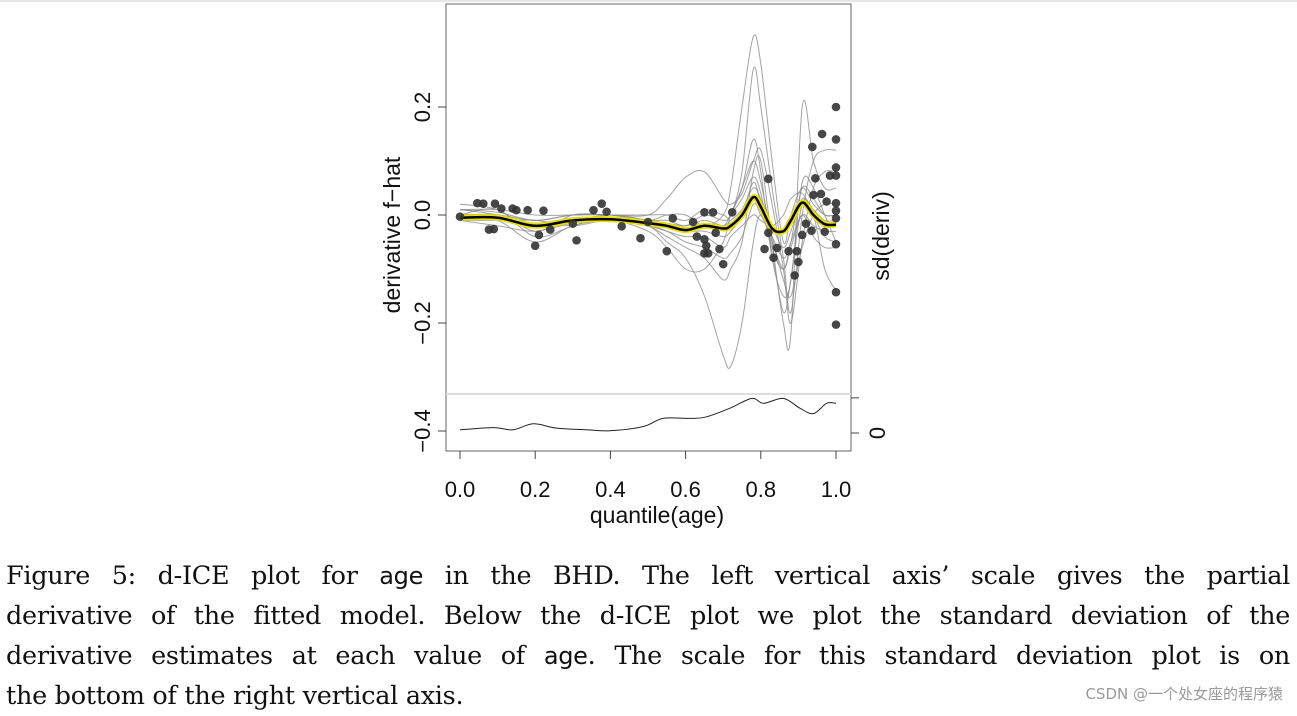  What do you see at coordinates (422, 322) in the screenshot?
I see `y-tick-label: −0.2` at bounding box center [422, 322].